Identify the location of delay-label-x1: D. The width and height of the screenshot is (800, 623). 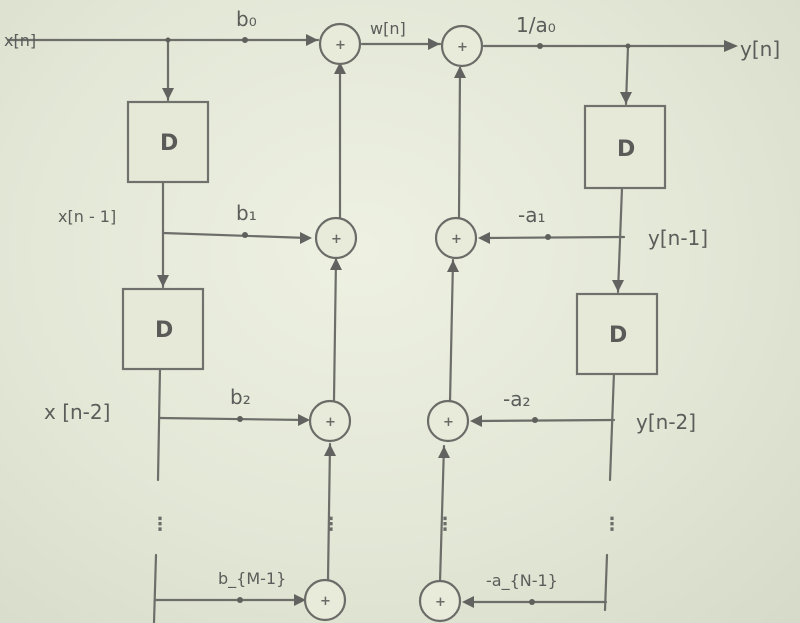
(169, 143).